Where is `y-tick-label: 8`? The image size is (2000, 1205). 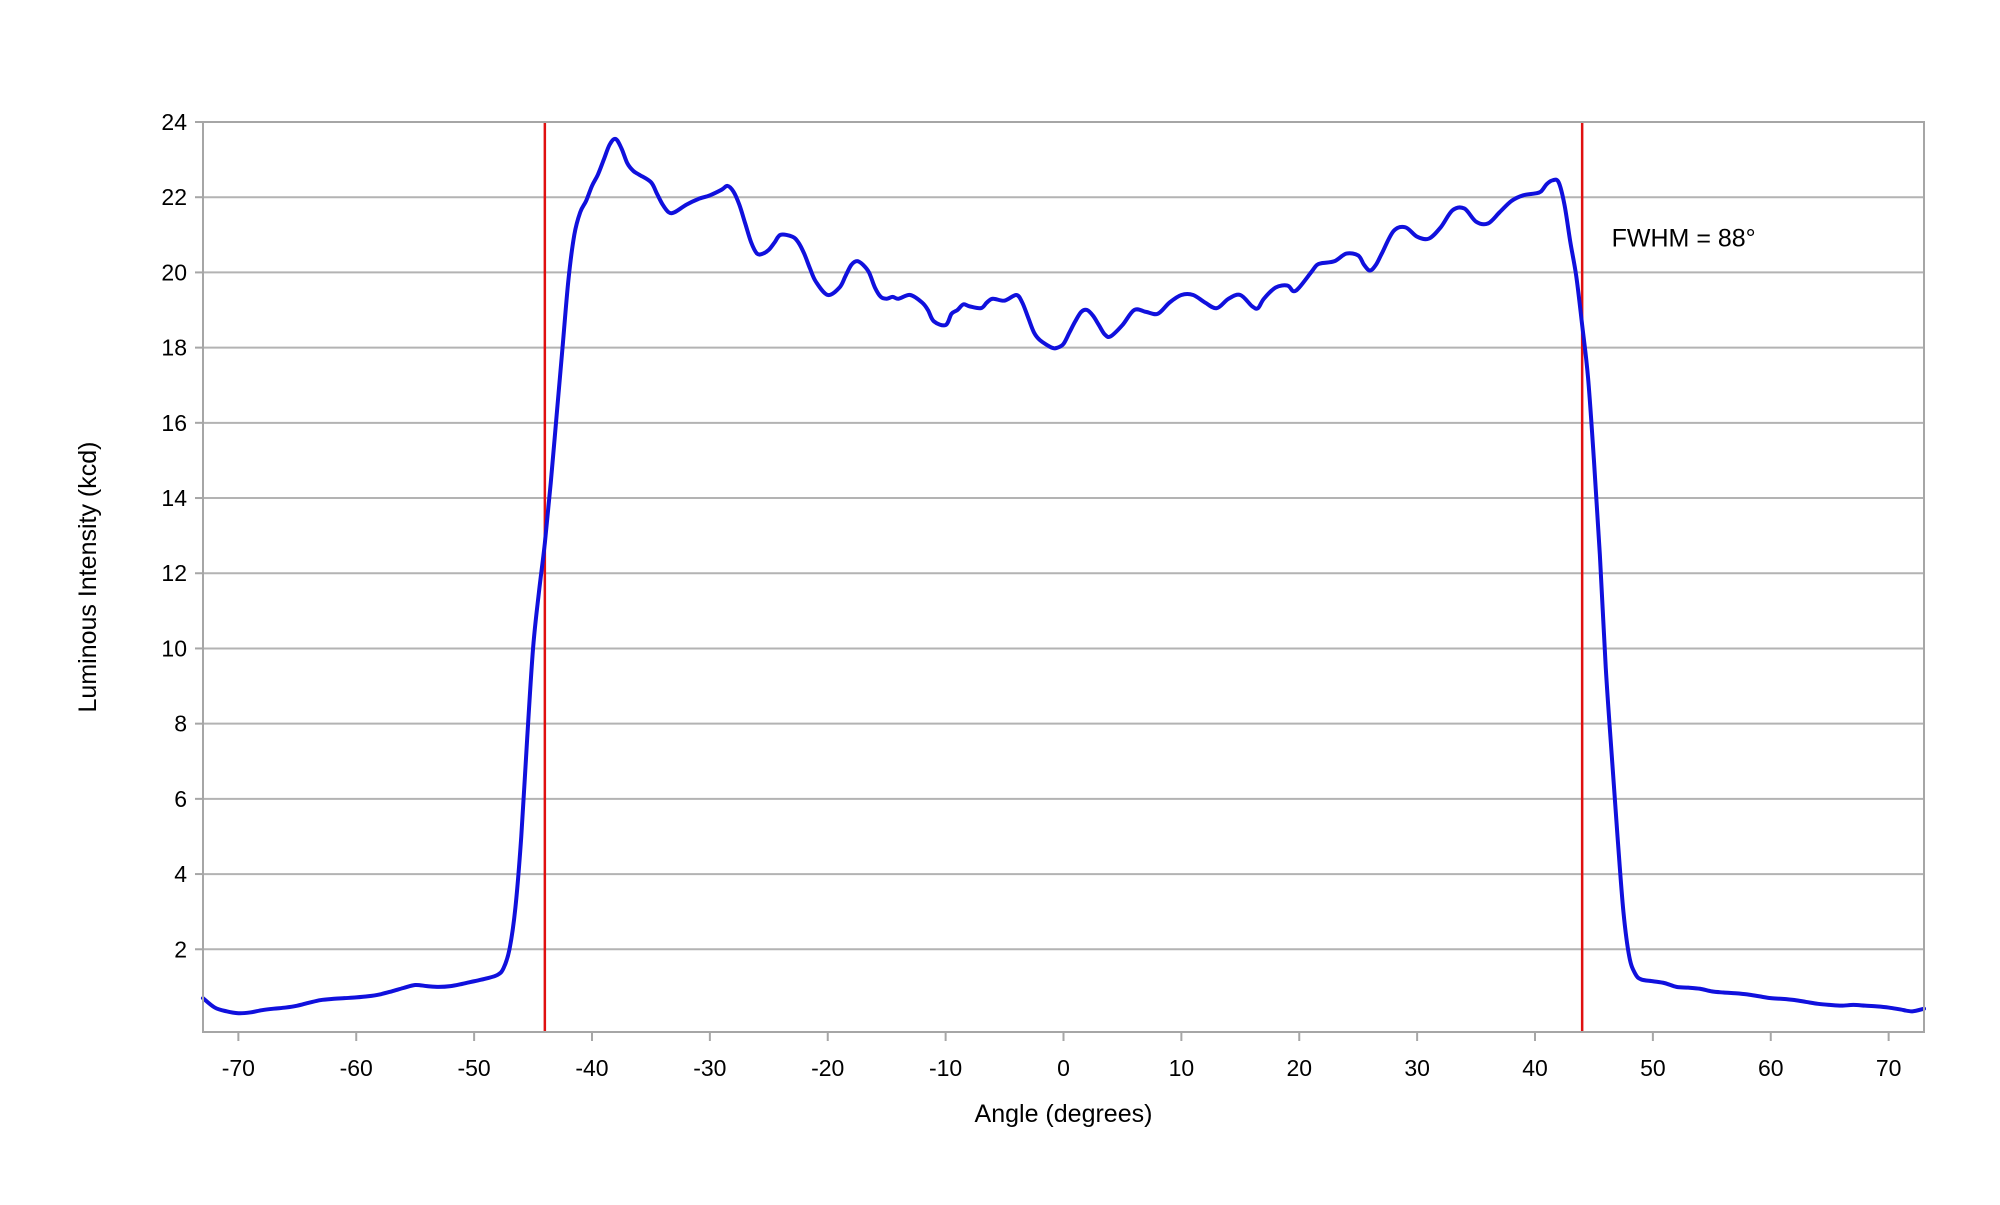
y-tick-label: 8 is located at coordinates (180, 724).